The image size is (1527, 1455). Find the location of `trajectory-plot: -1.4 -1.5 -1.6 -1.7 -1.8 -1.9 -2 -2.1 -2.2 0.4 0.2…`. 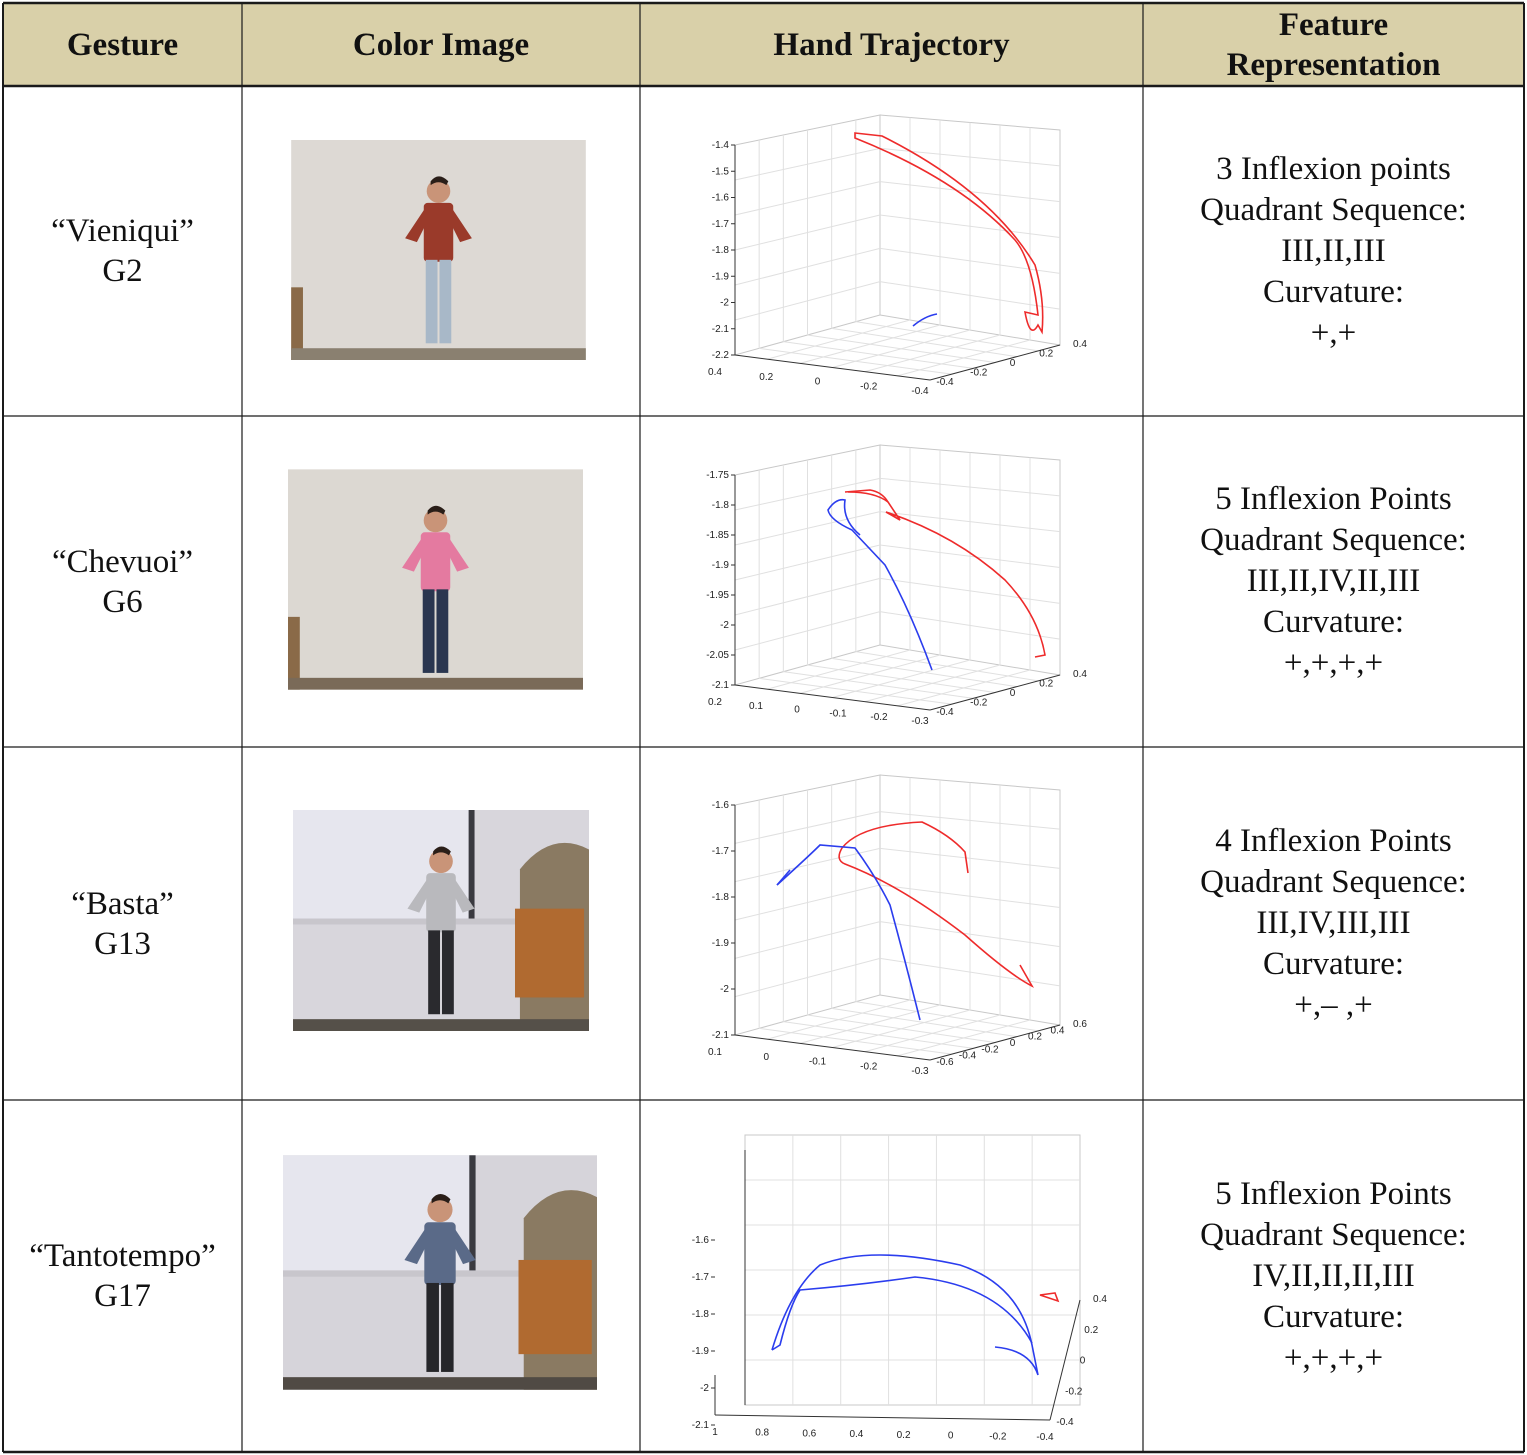

trajectory-plot: -1.4 -1.5 -1.6 -1.7 -1.8 -1.9 -2 -2.1 -2.2 0.4 0.2… is located at coordinates (897, 255).